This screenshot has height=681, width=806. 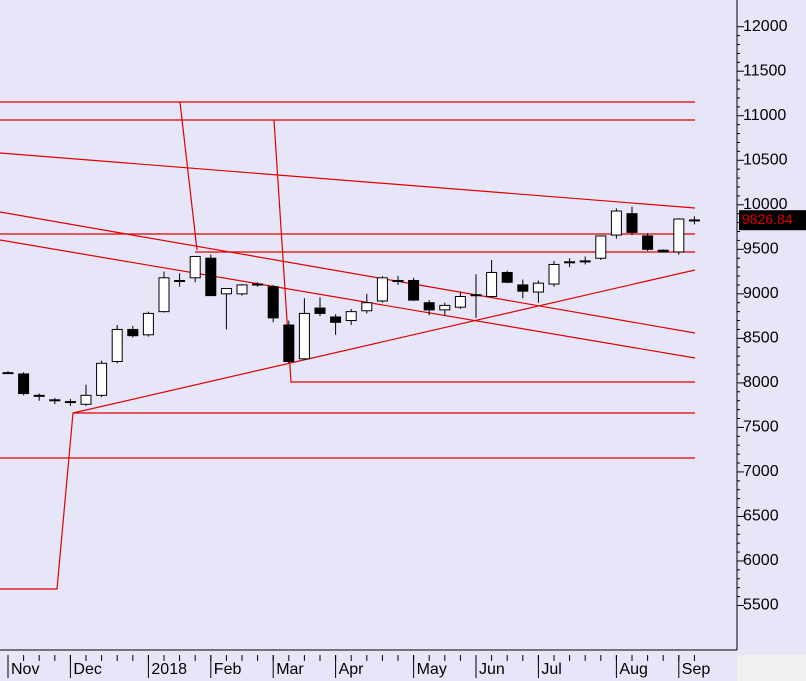 I want to click on y-tick-label: 6500, so click(x=761, y=516).